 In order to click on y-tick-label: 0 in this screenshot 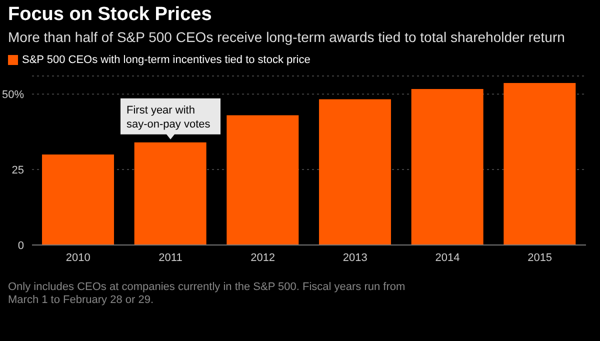, I will do `click(21, 246)`.